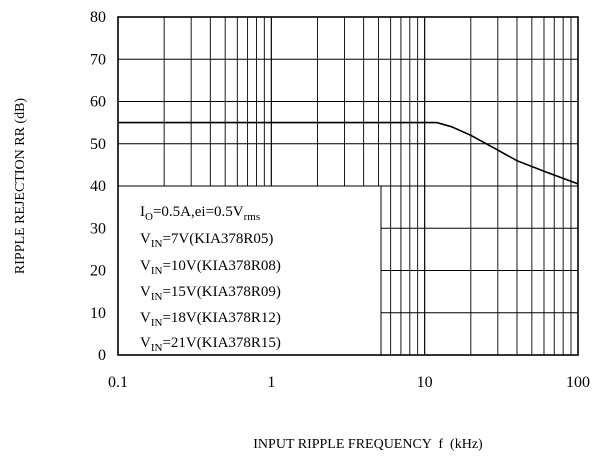  What do you see at coordinates (348, 153) in the screenshot?
I see `series-line` at bounding box center [348, 153].